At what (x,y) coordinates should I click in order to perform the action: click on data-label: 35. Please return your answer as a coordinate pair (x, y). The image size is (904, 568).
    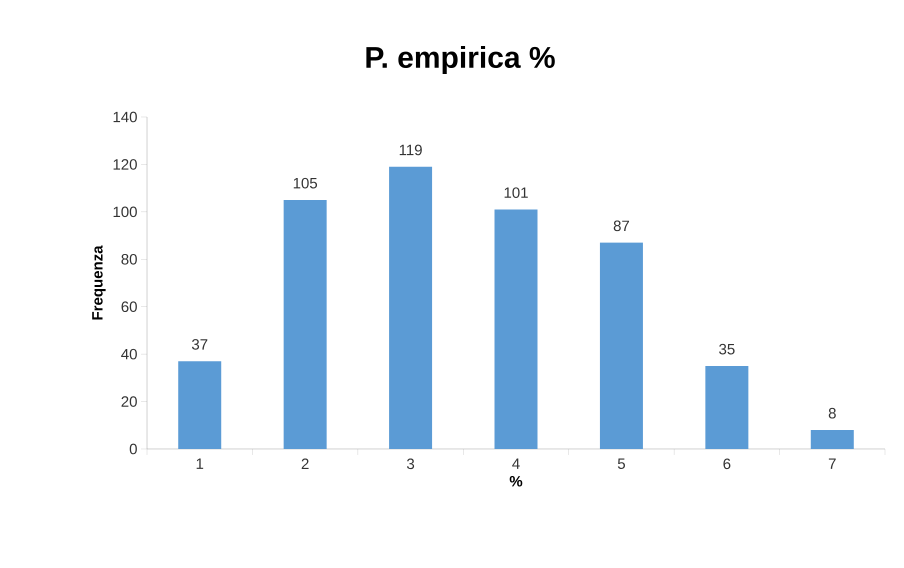
    Looking at the image, I should click on (727, 349).